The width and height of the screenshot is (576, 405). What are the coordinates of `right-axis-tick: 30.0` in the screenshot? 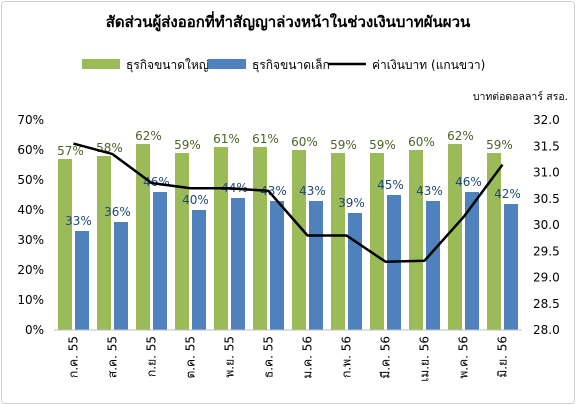 It's located at (546, 225).